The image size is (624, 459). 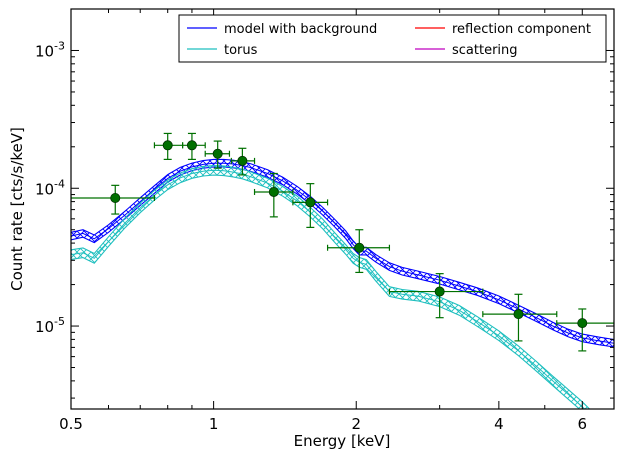 What do you see at coordinates (59, 183) in the screenshot?
I see `y-tick-label-exponent: -4` at bounding box center [59, 183].